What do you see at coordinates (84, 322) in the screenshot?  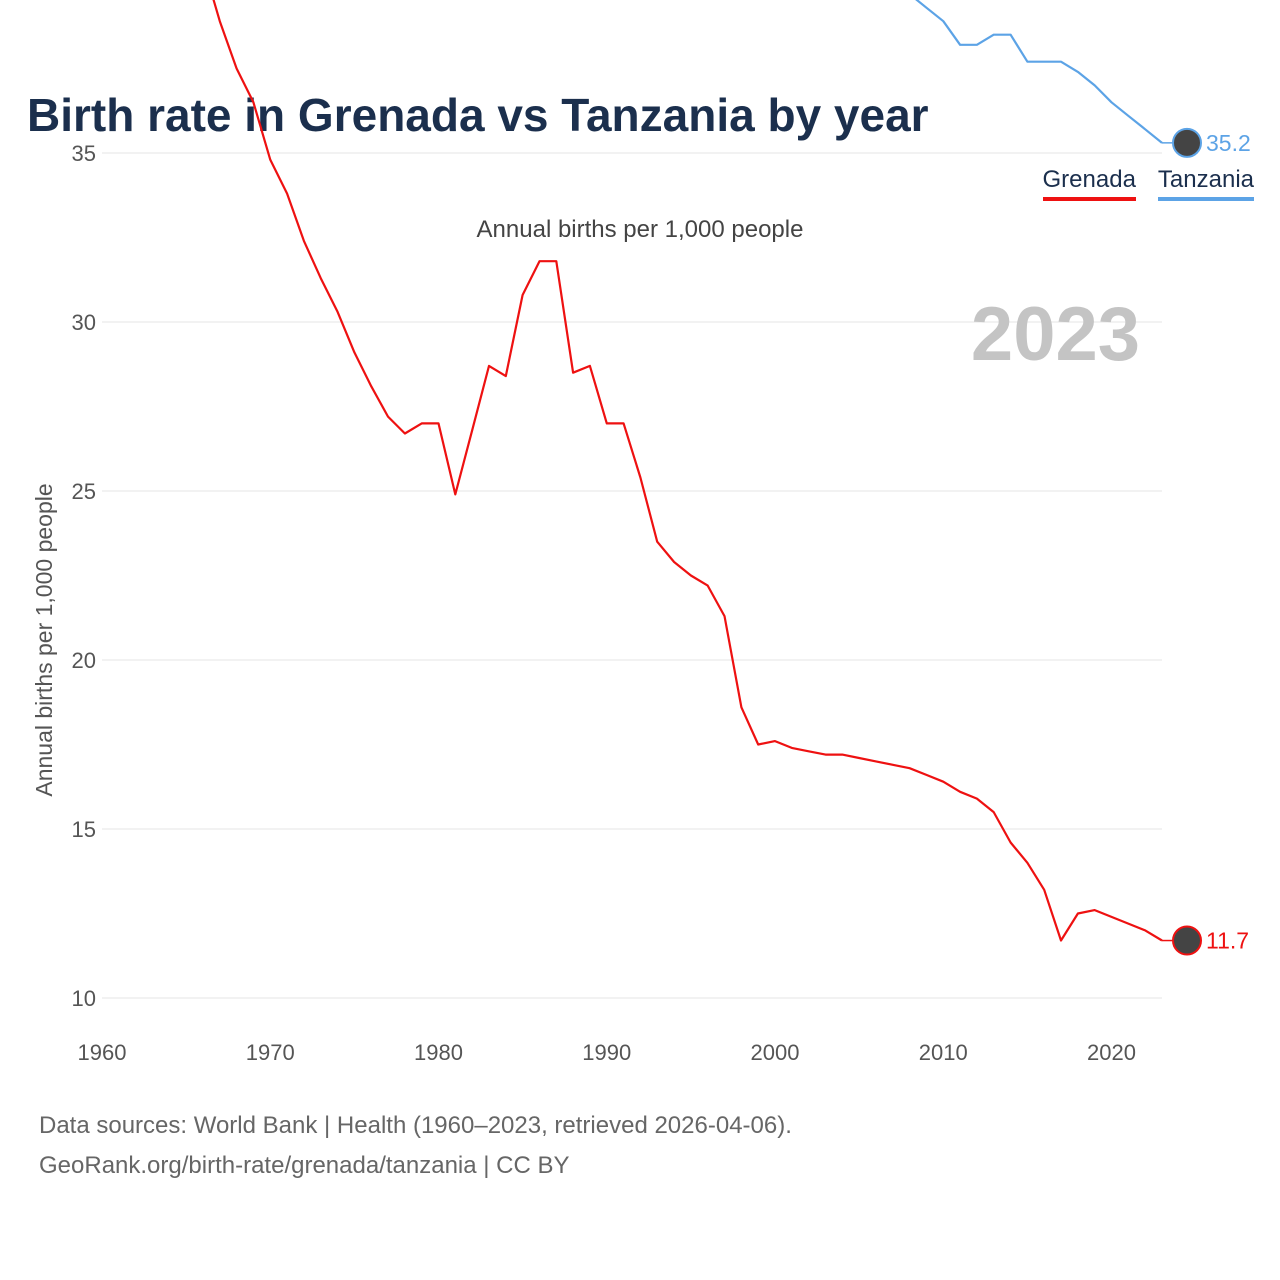 I see `y-tick-label: 30` at bounding box center [84, 322].